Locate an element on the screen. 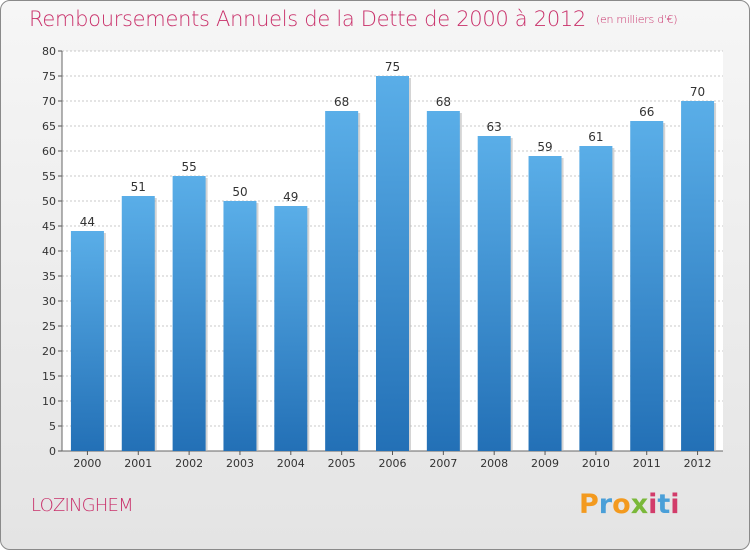 This screenshot has width=750, height=550. x-tick-label: 2010 is located at coordinates (596, 463).